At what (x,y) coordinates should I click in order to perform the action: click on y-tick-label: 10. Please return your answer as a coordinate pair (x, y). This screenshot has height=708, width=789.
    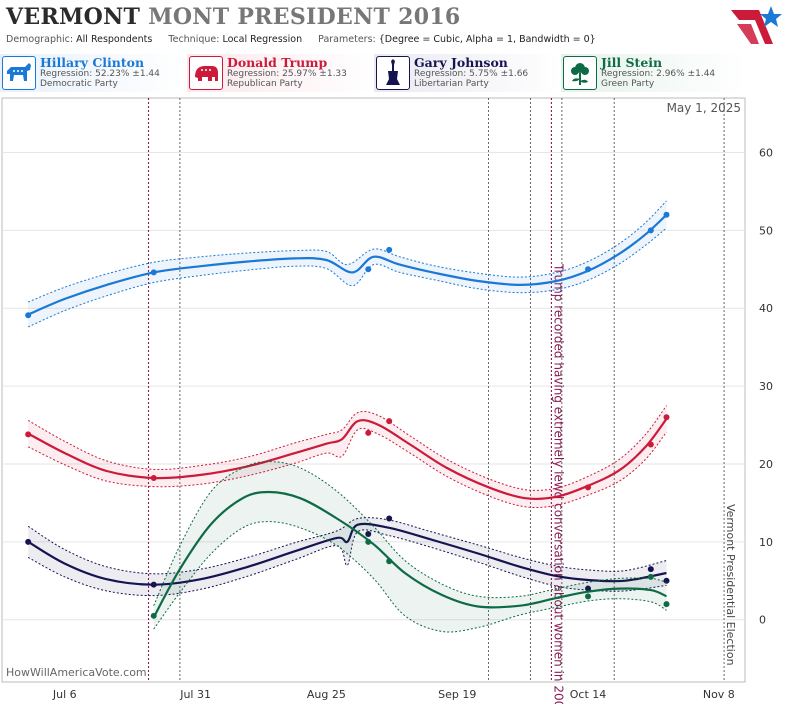
    Looking at the image, I should click on (766, 542).